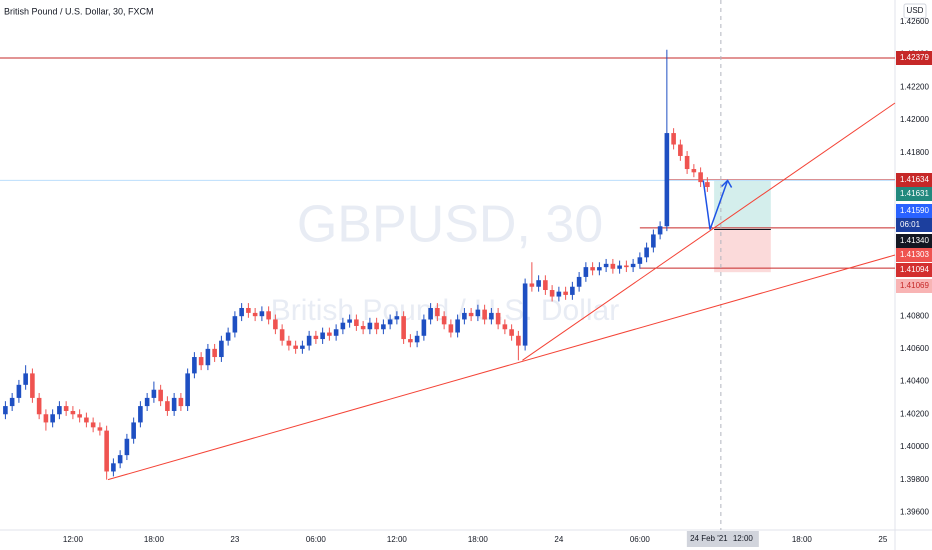 The image size is (932, 550). Describe the element at coordinates (914, 86) in the screenshot. I see `y-tick-label: 1.42200` at that location.